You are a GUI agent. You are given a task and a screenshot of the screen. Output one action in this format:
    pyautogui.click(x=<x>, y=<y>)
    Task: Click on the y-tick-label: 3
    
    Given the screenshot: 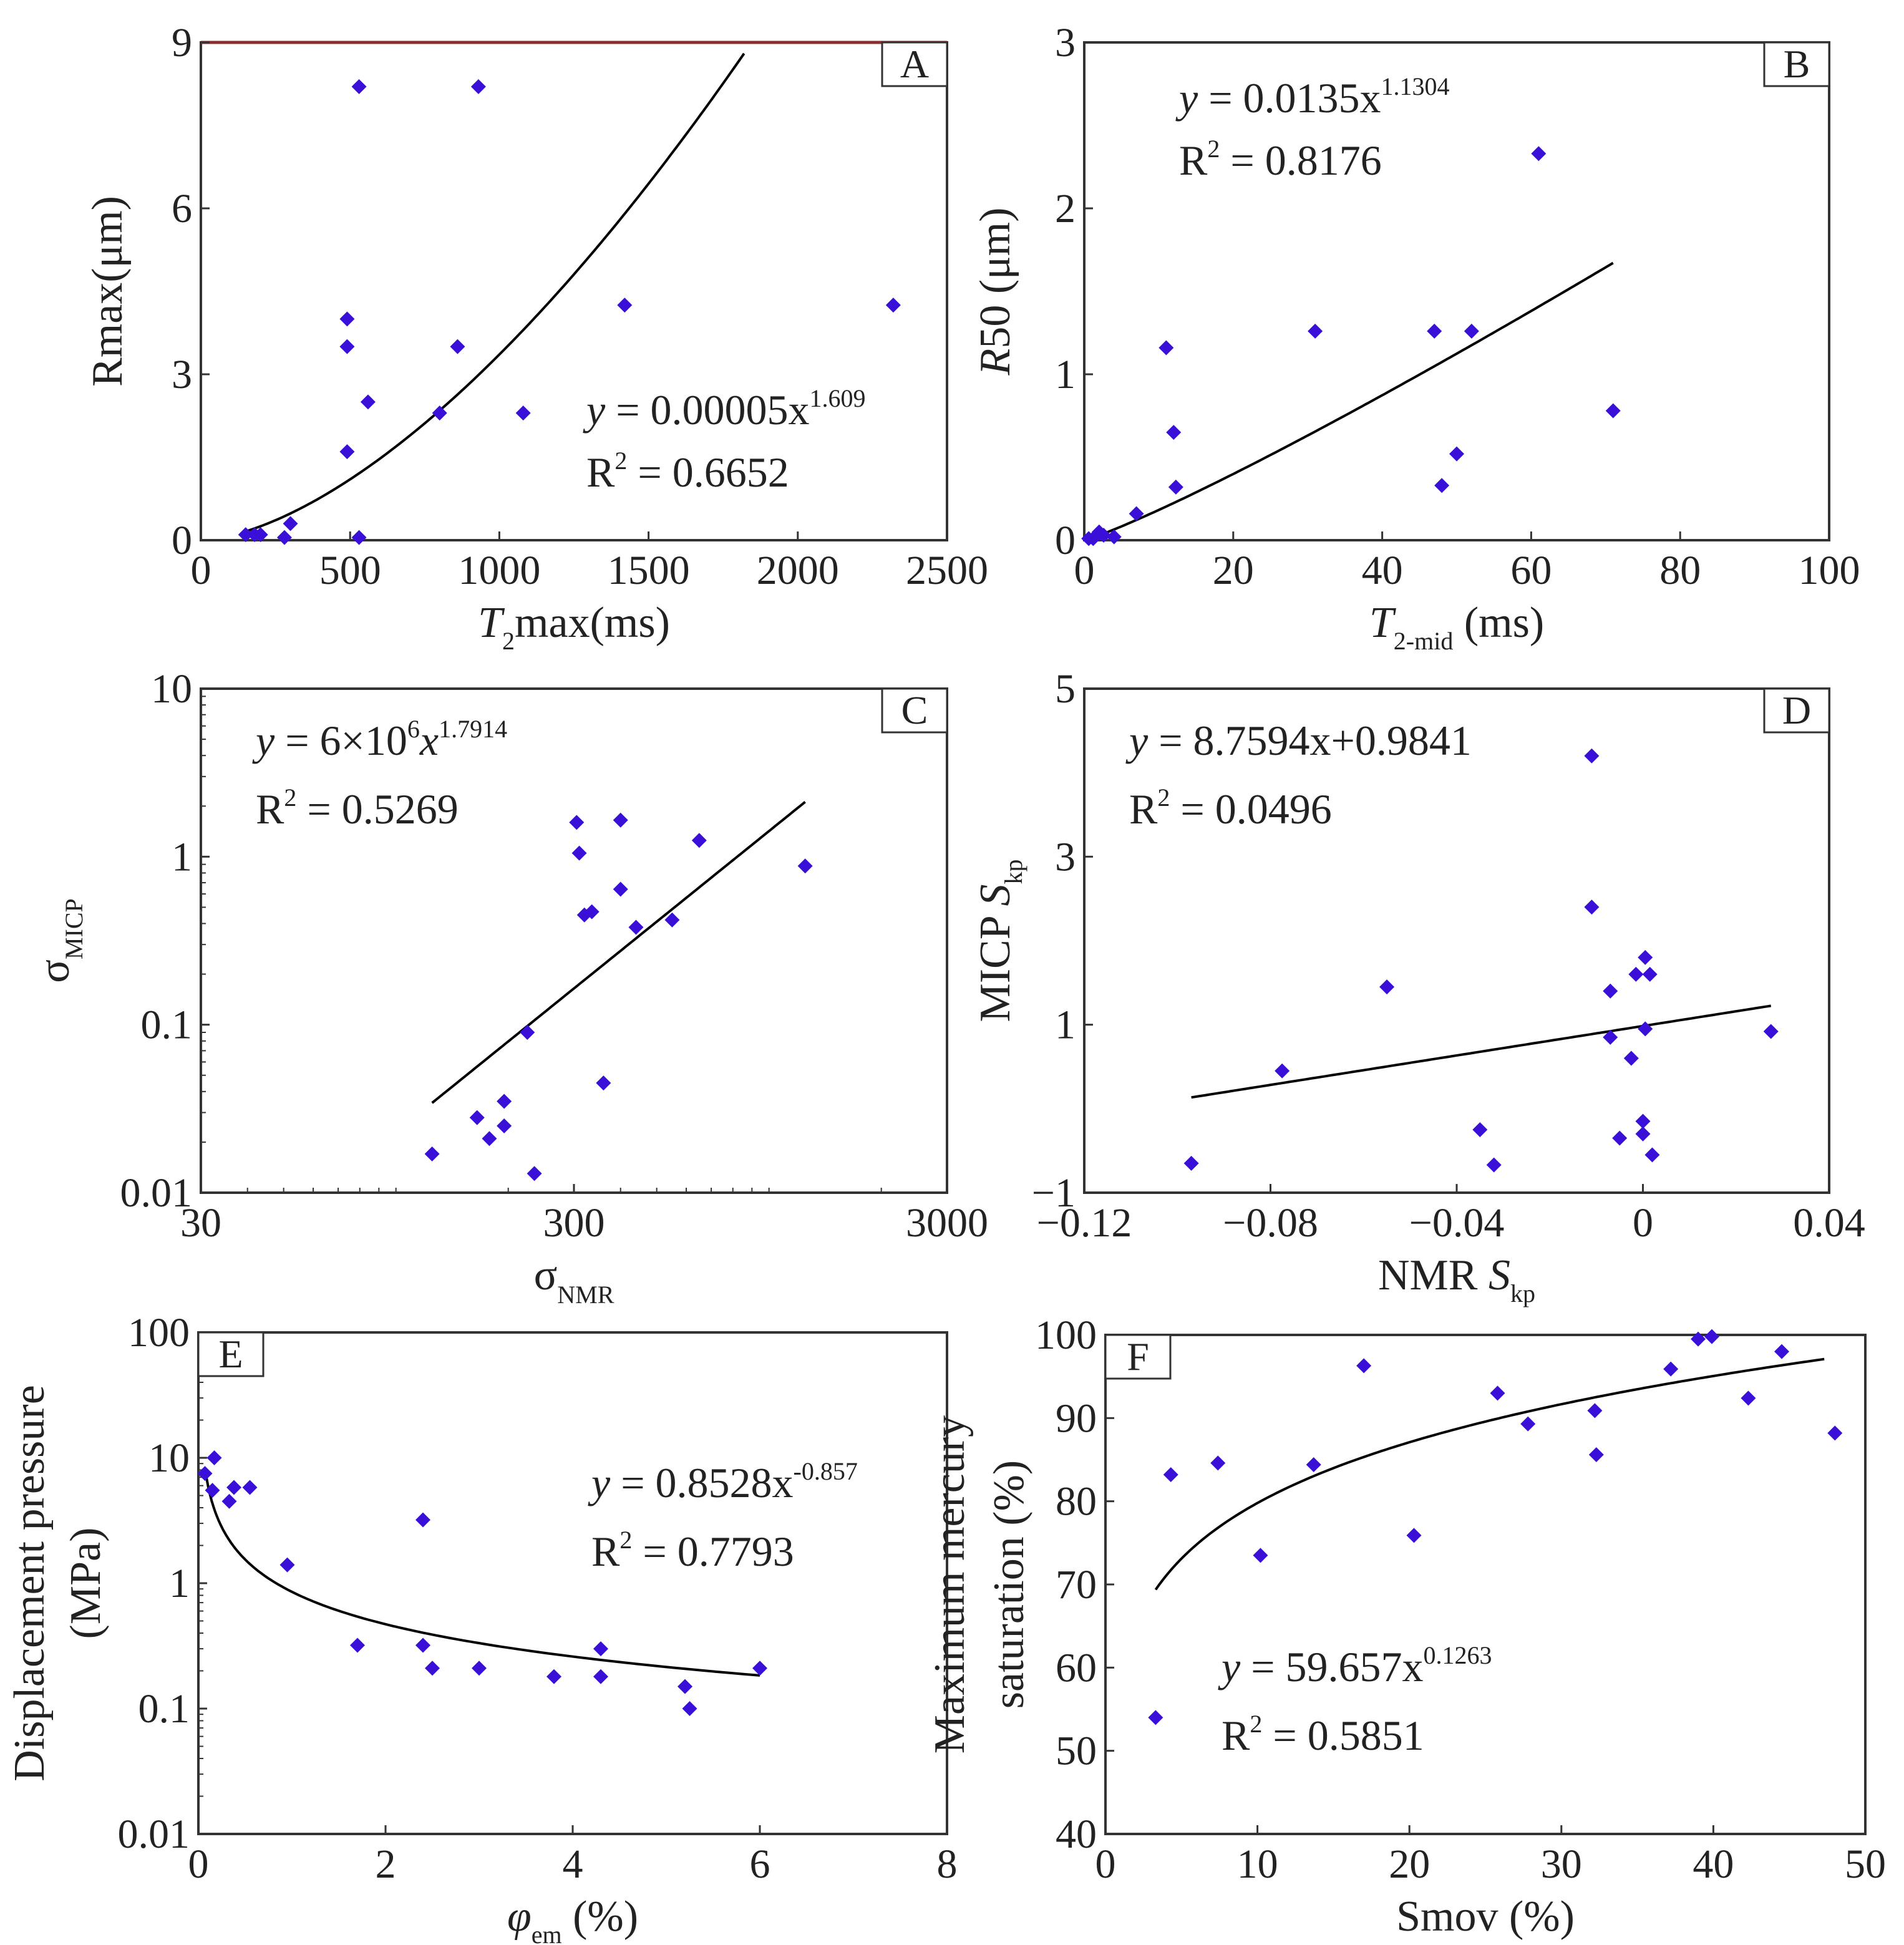 What is the action you would take?
    pyautogui.click(x=1066, y=42)
    